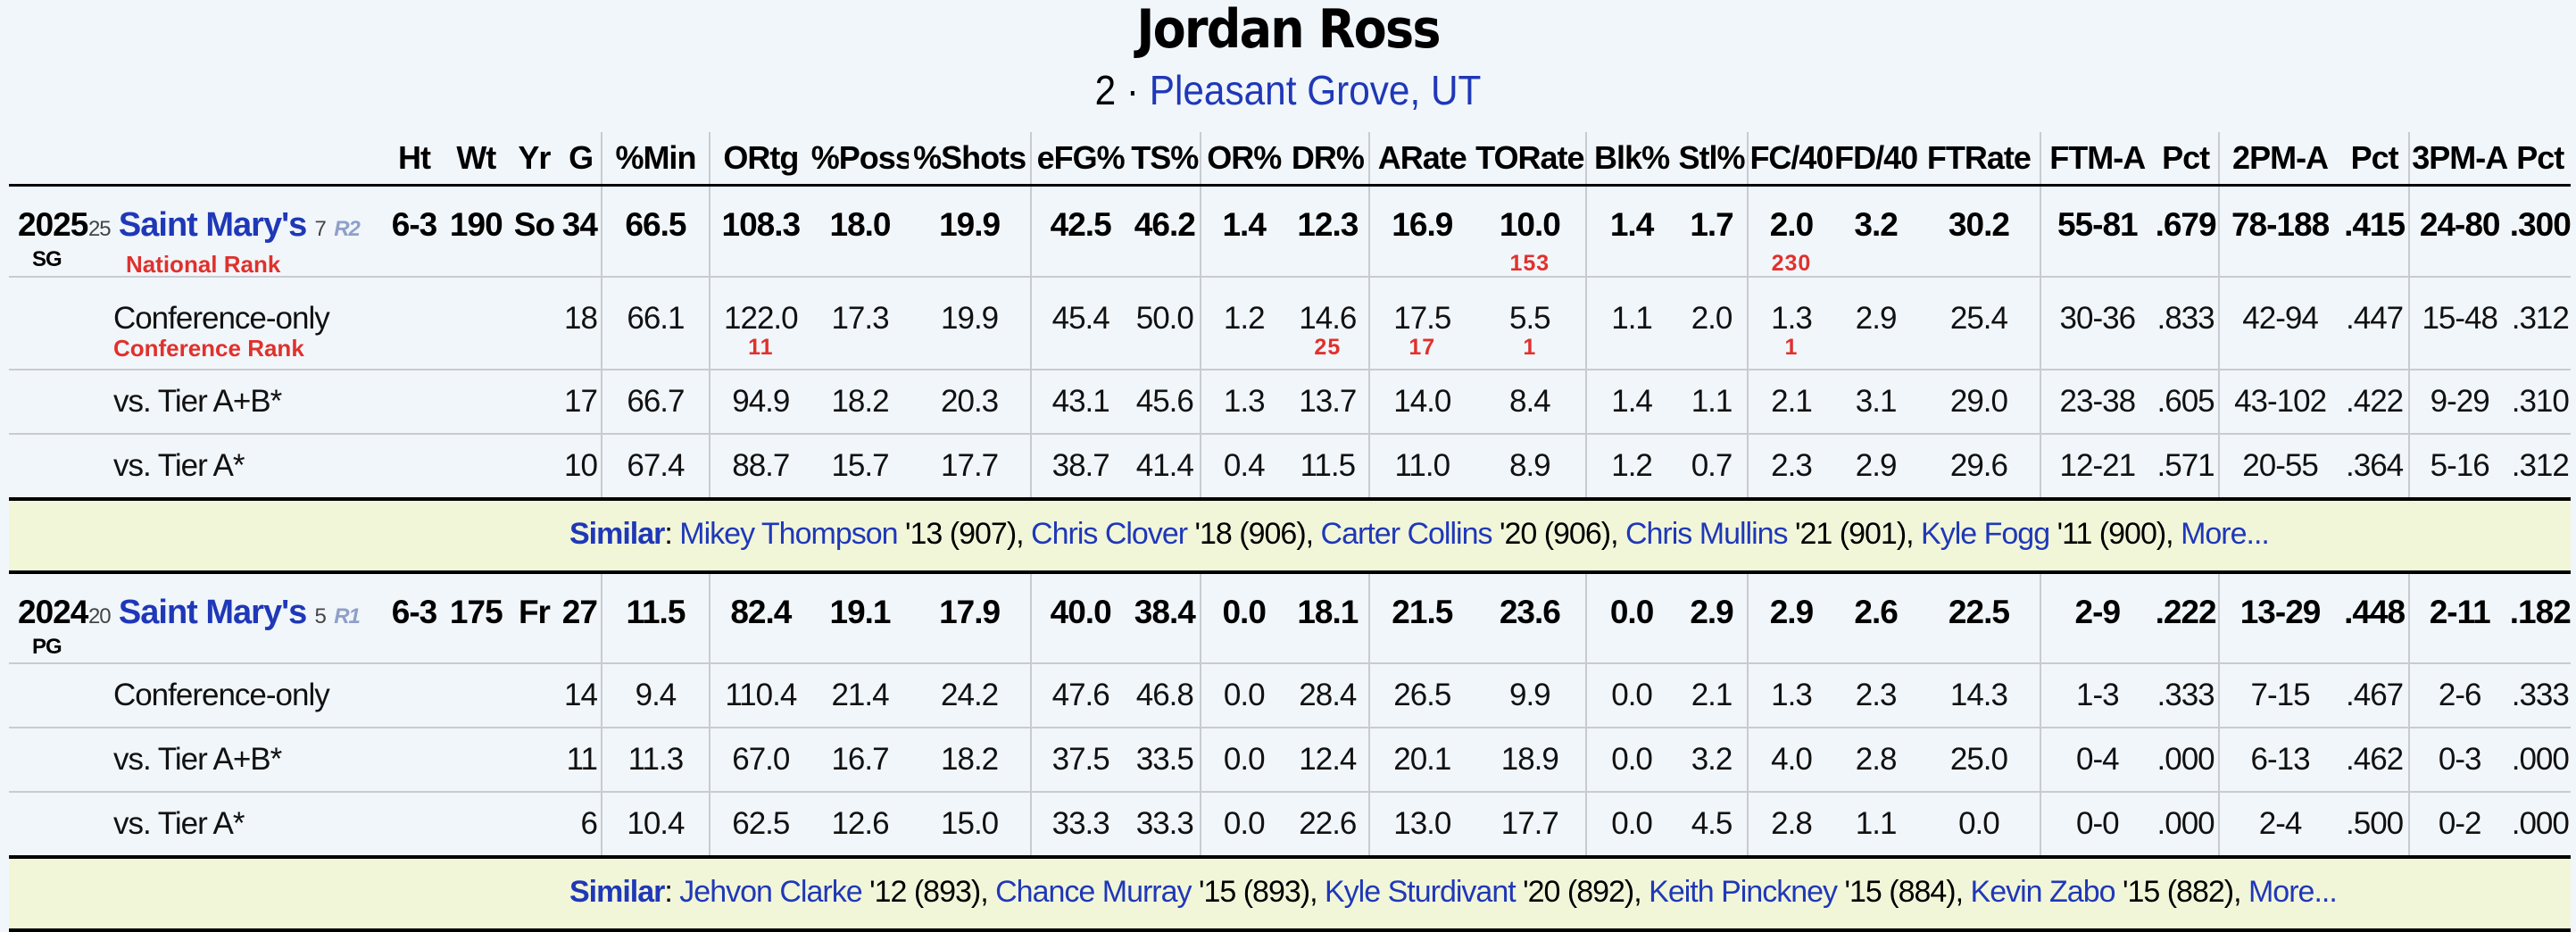  What do you see at coordinates (1080, 402) in the screenshot?
I see `stat-cell: 43.1` at bounding box center [1080, 402].